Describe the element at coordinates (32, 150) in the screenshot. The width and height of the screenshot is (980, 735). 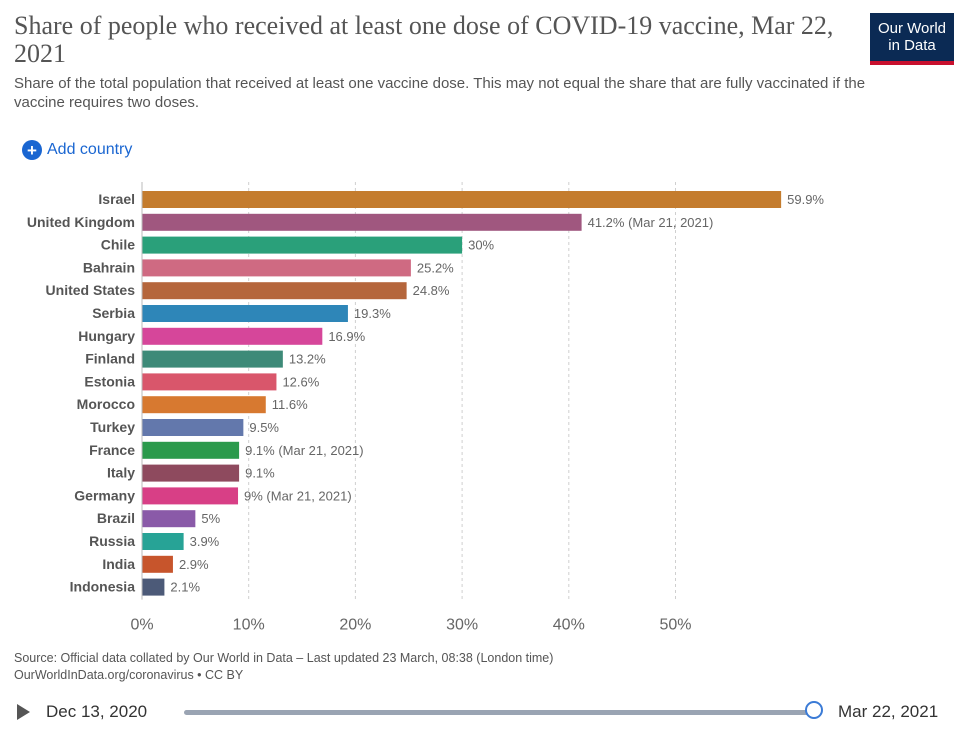
I see `plus-circle-icon: +` at that location.